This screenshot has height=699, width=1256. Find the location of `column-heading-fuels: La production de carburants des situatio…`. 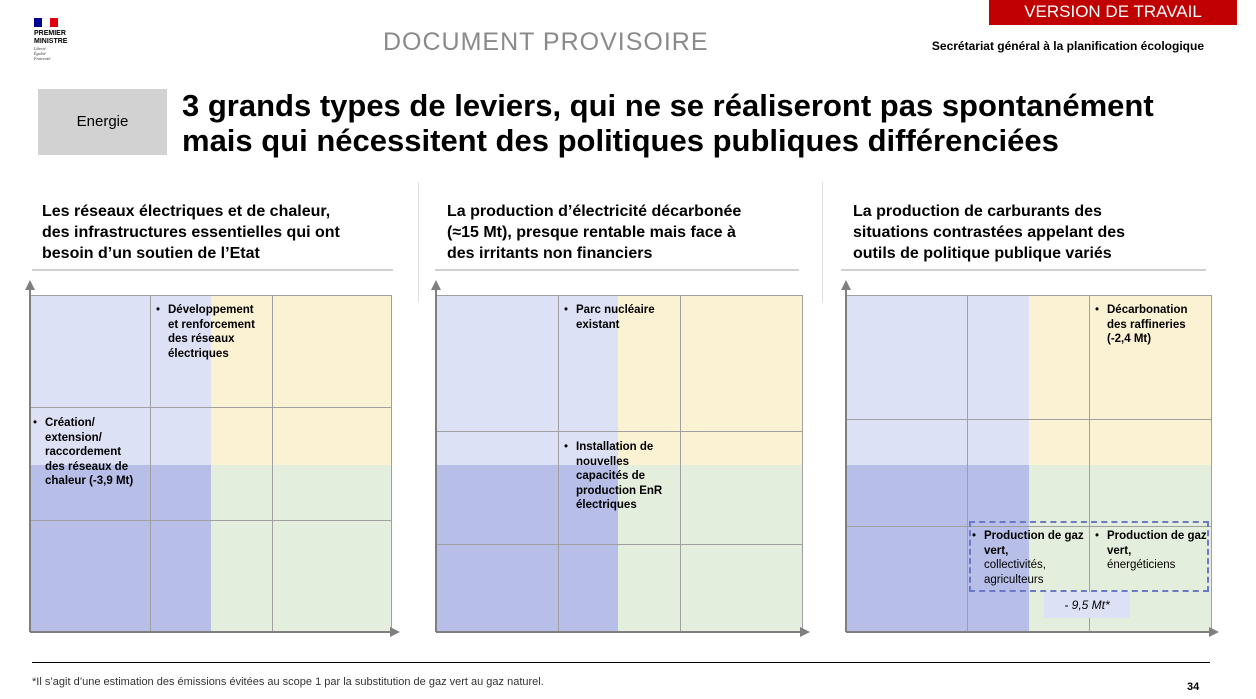

column-heading-fuels: La production de carburants des situatio… is located at coordinates (1023, 236).